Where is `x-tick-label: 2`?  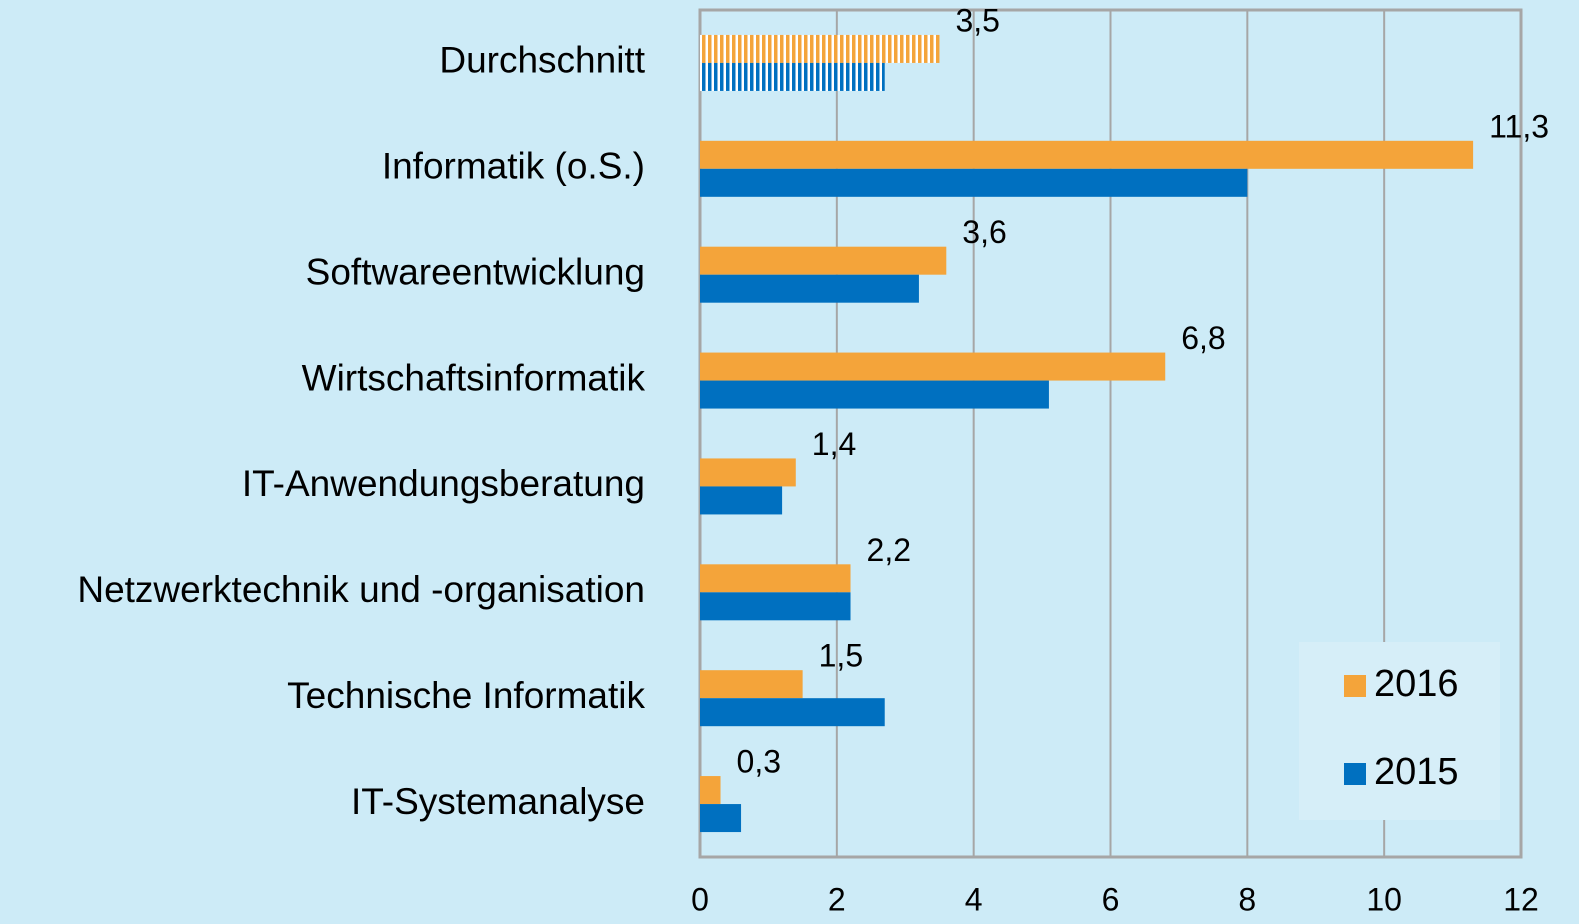
x-tick-label: 2 is located at coordinates (837, 899).